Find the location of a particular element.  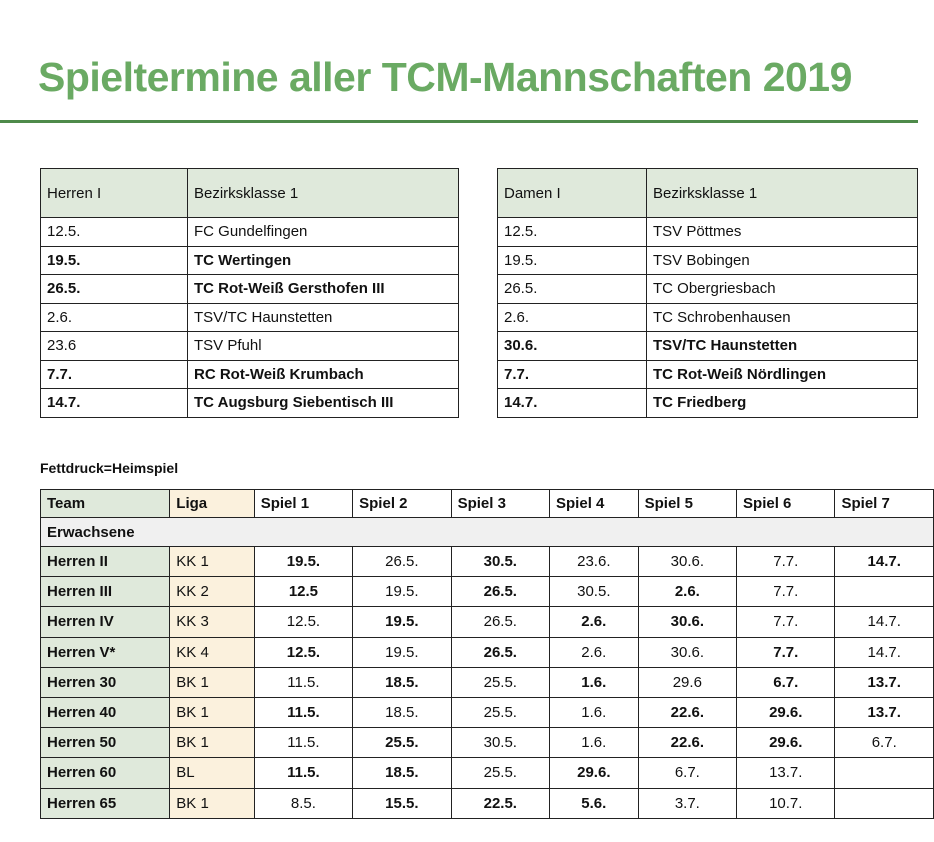

game-date-1: 12.5 is located at coordinates (303, 592).